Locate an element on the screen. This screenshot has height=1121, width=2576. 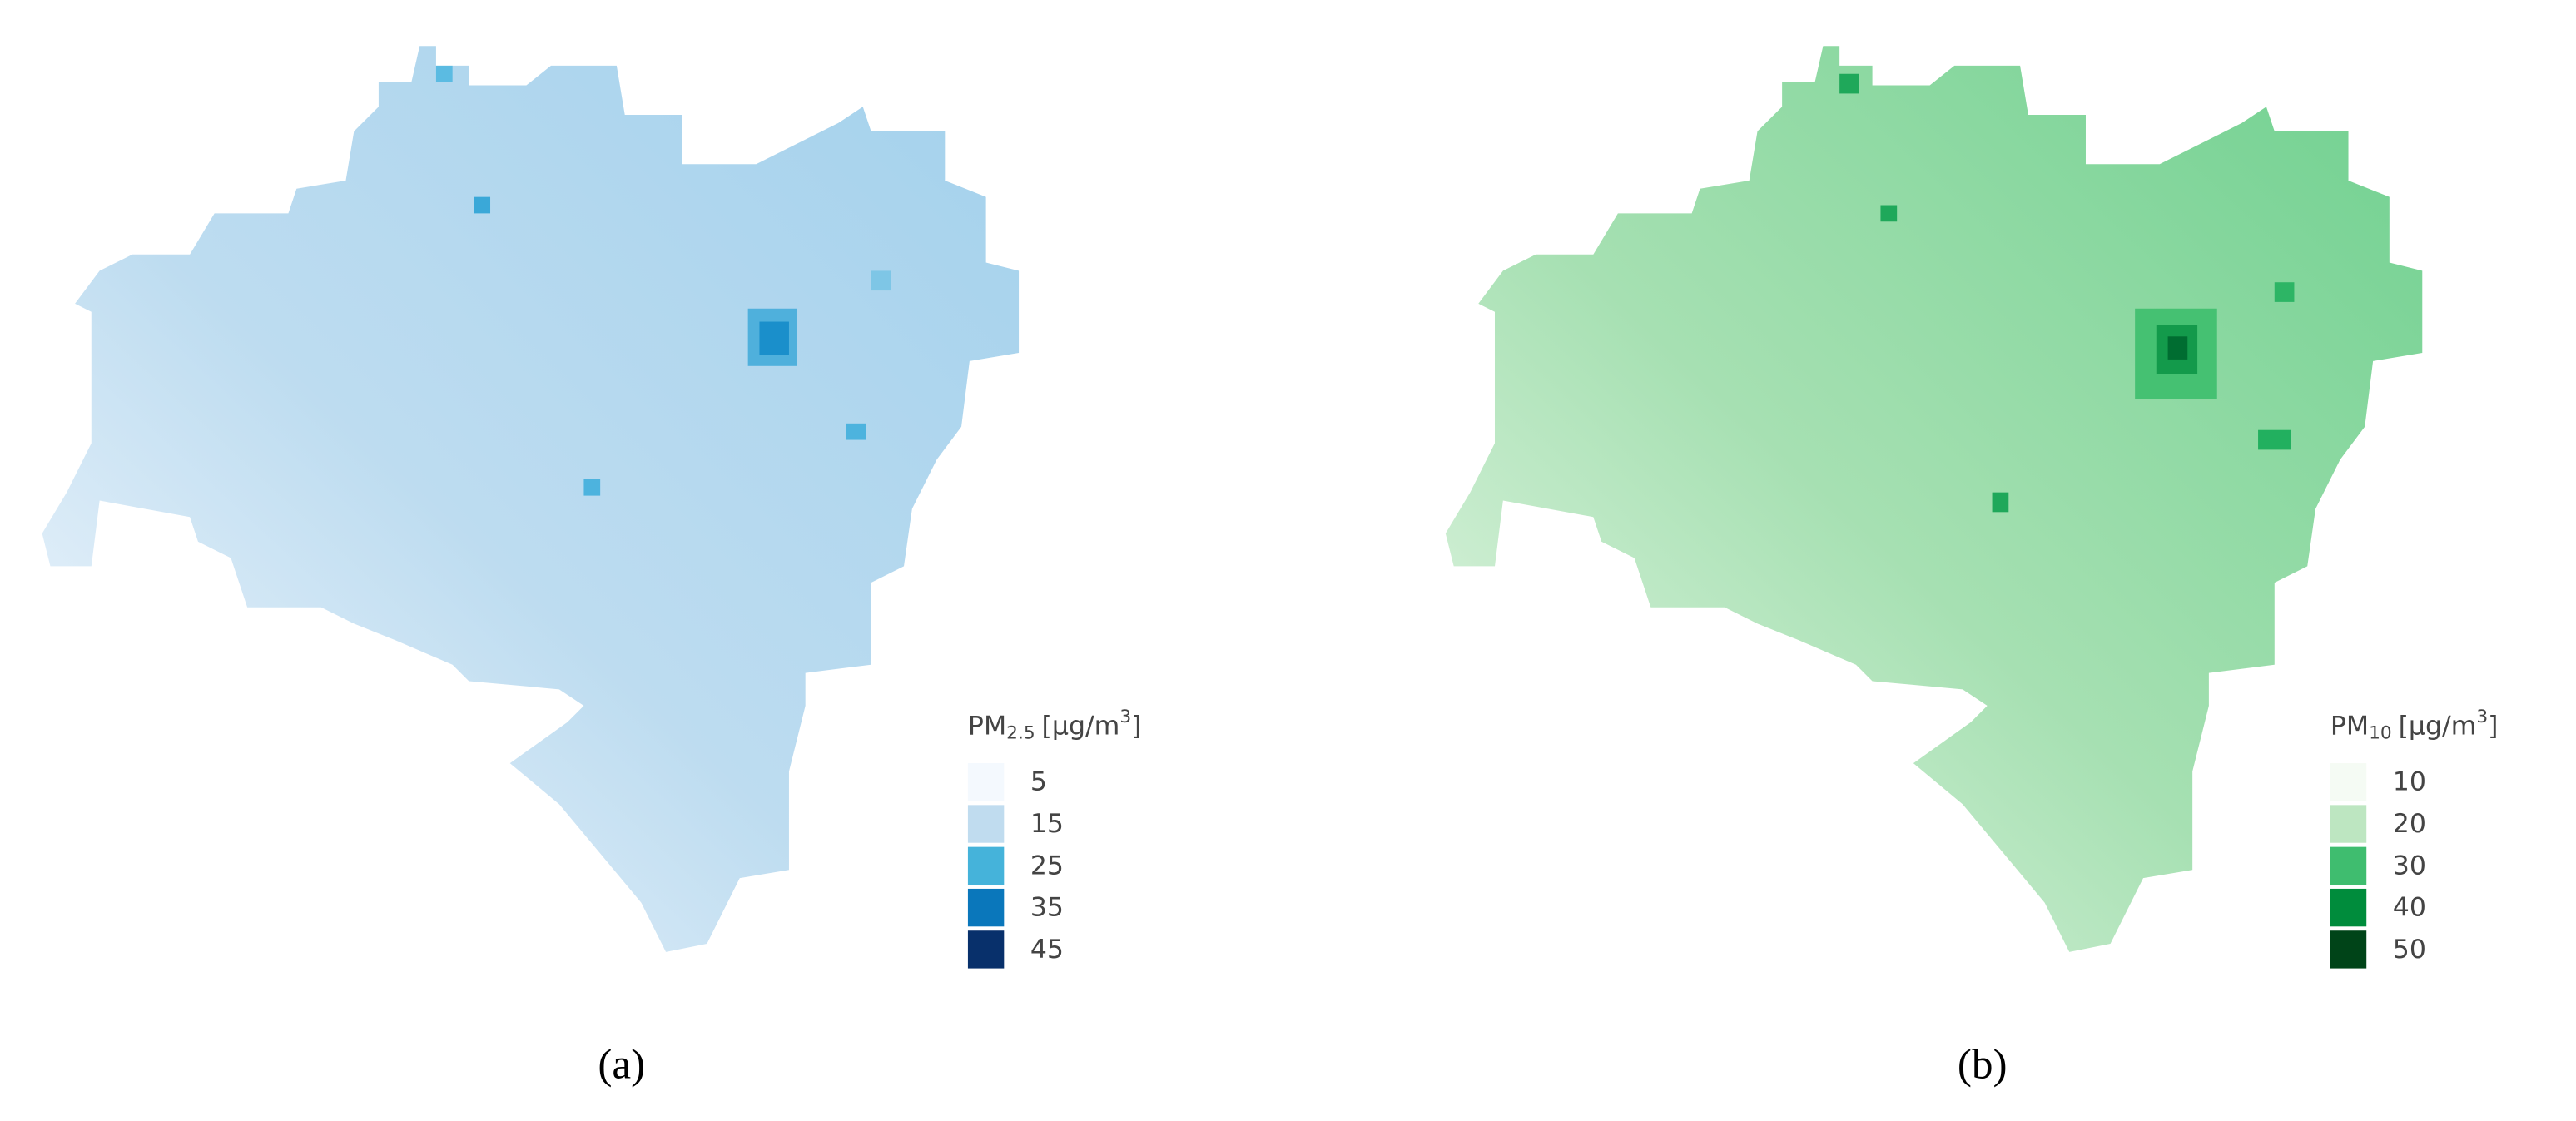
legend-label: 50 is located at coordinates (2409, 950).